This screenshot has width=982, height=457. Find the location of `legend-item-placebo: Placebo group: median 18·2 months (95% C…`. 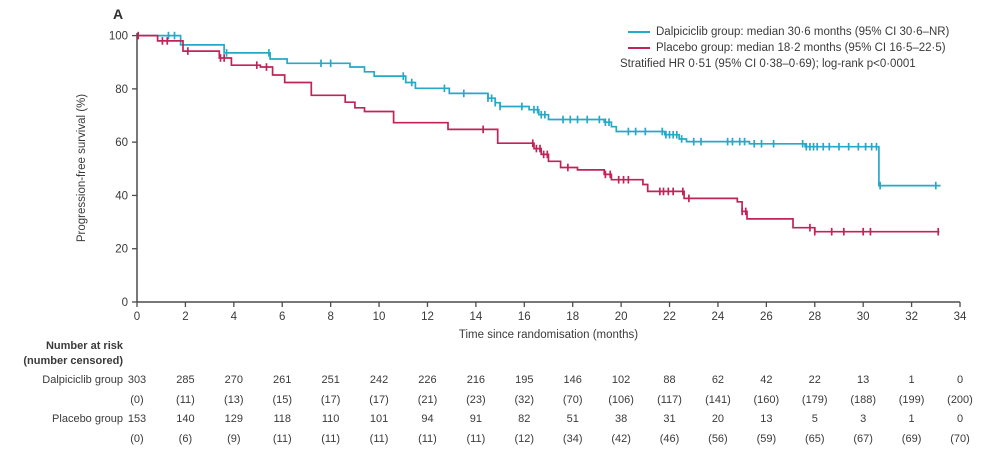

legend-item-placebo: Placebo group: median 18·2 months (95% C… is located at coordinates (787, 48).